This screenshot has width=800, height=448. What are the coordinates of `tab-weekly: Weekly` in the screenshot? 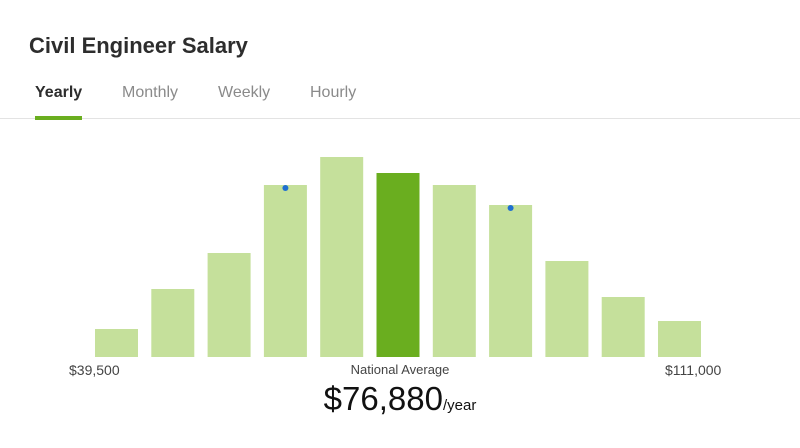 It's located at (244, 92).